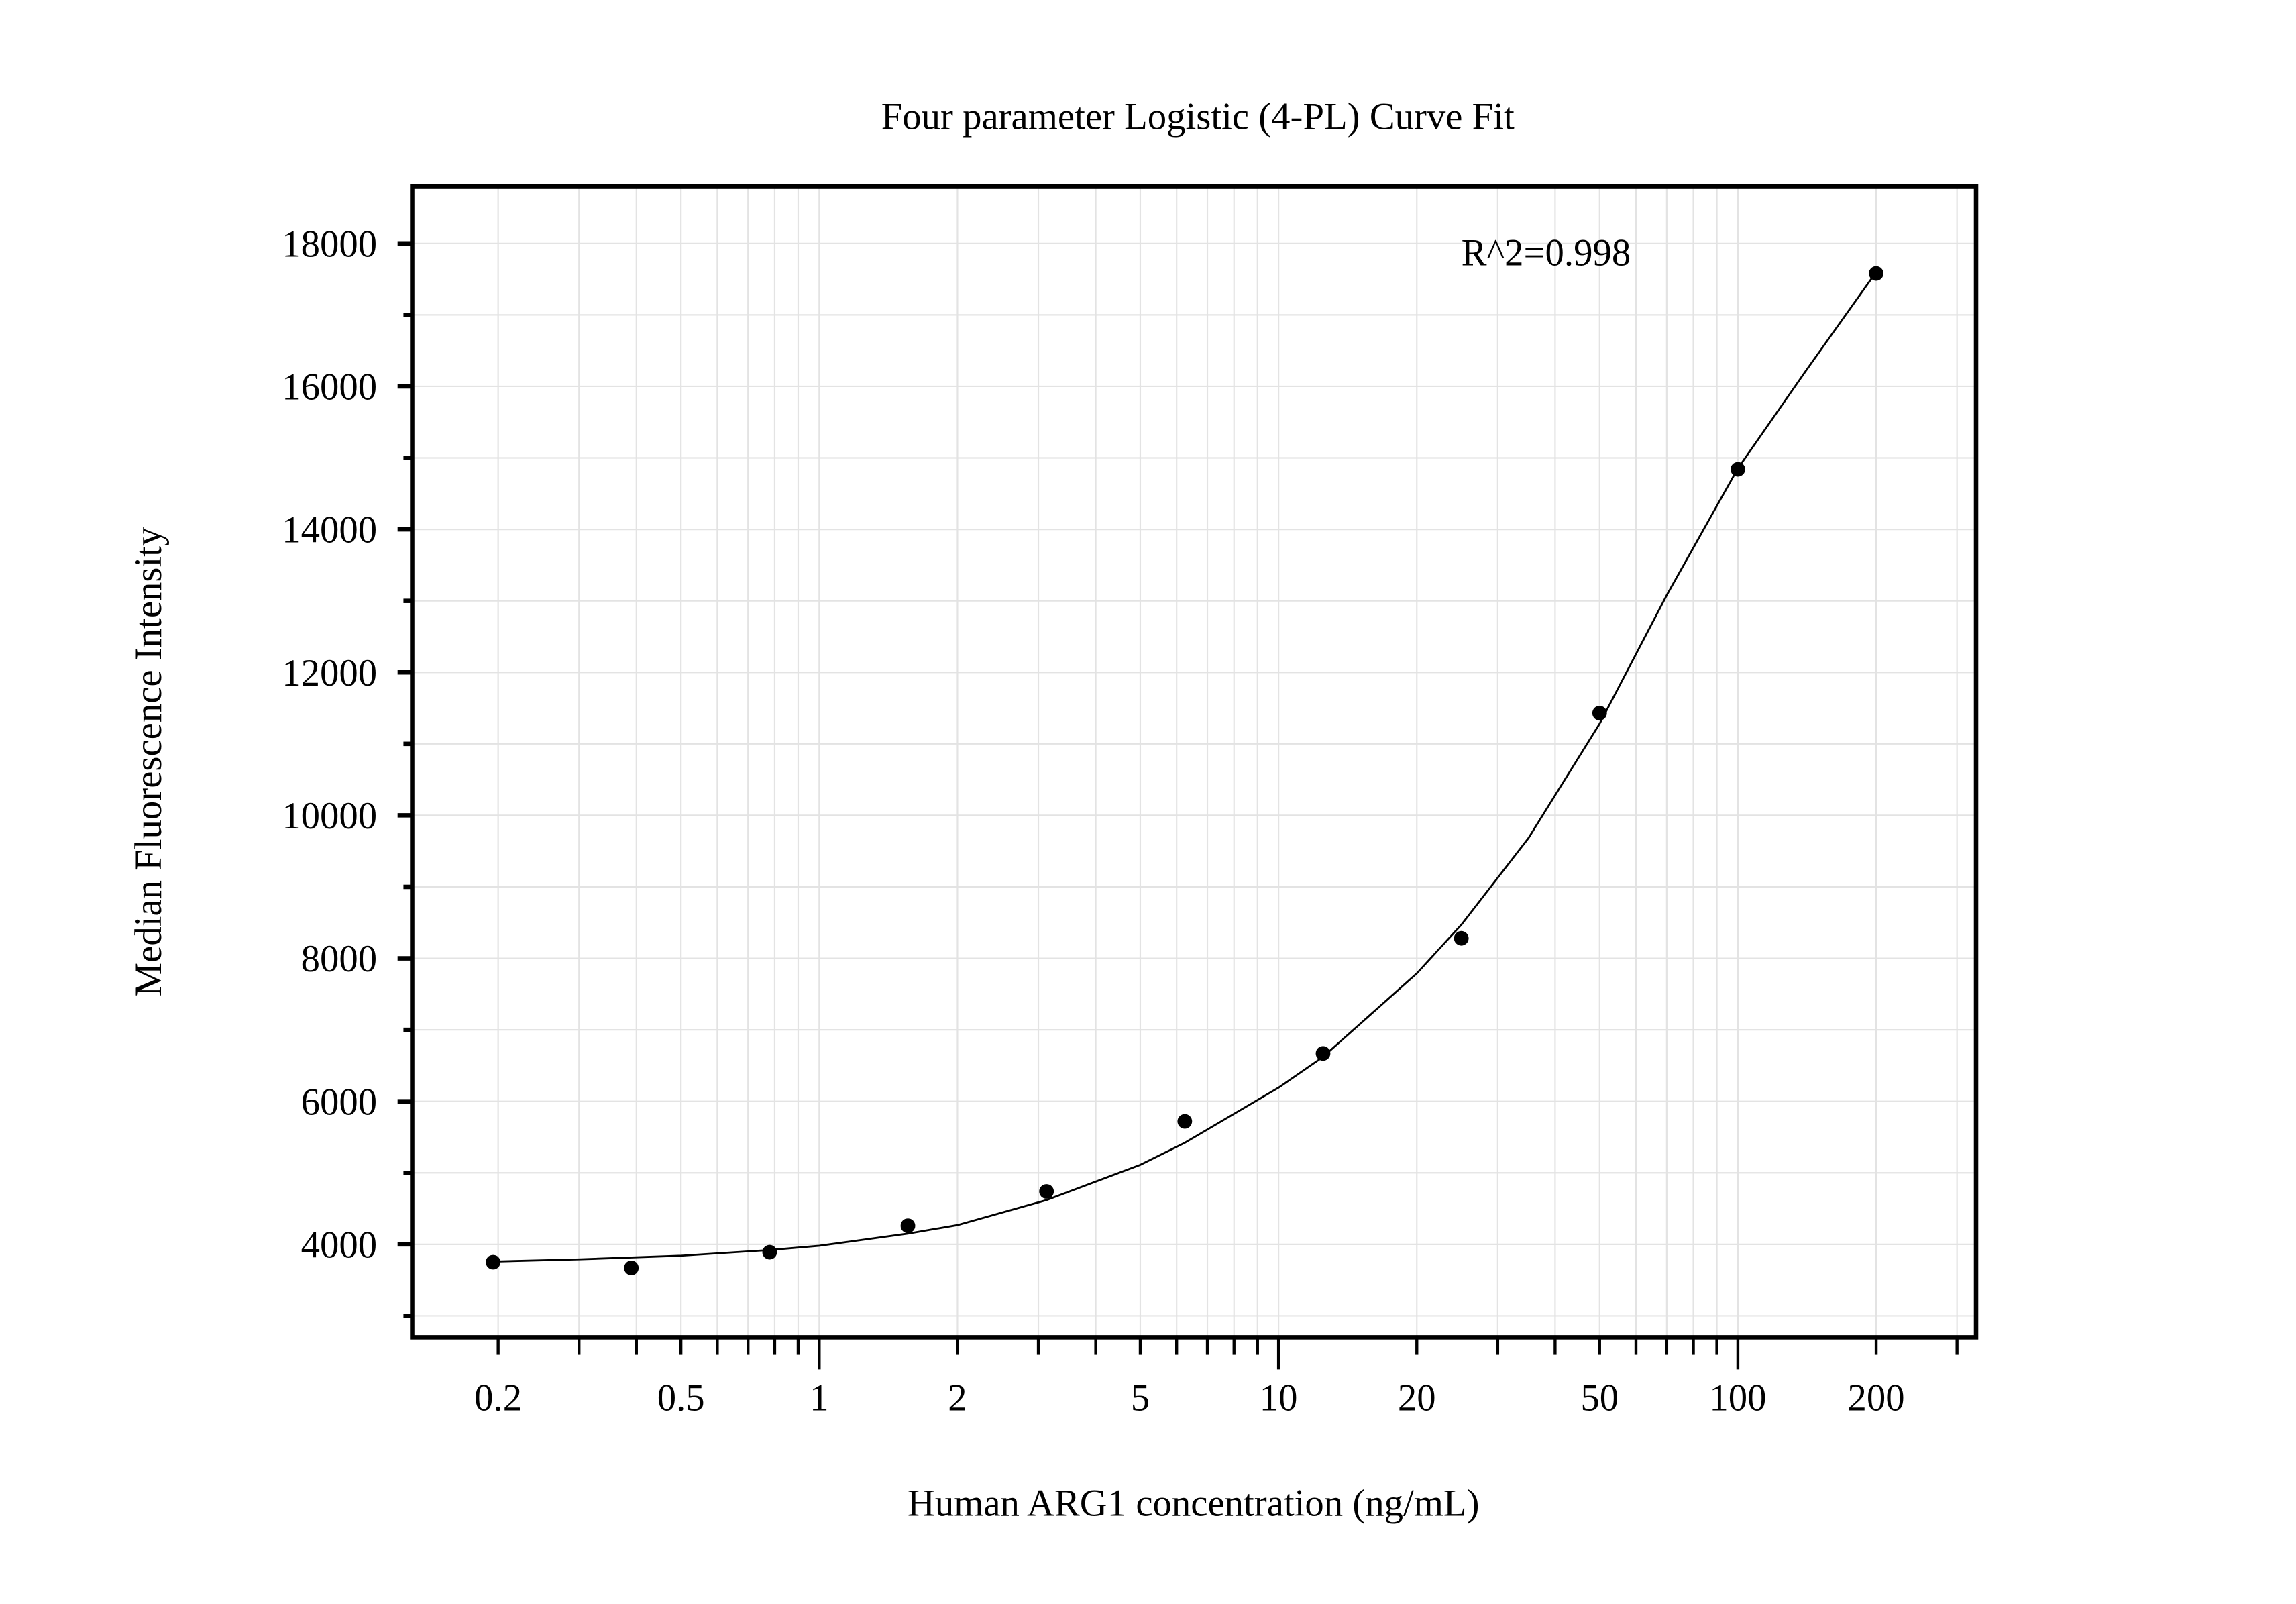 This screenshot has height=1604, width=2296. Describe the element at coordinates (329, 816) in the screenshot. I see `y-tick-label: 10000` at that location.